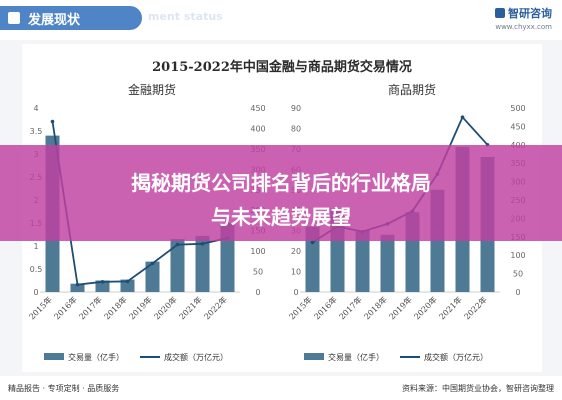 The width and height of the screenshot is (562, 400). Describe the element at coordinates (54, 20) in the screenshot. I see `section-title: 发展现状` at that location.